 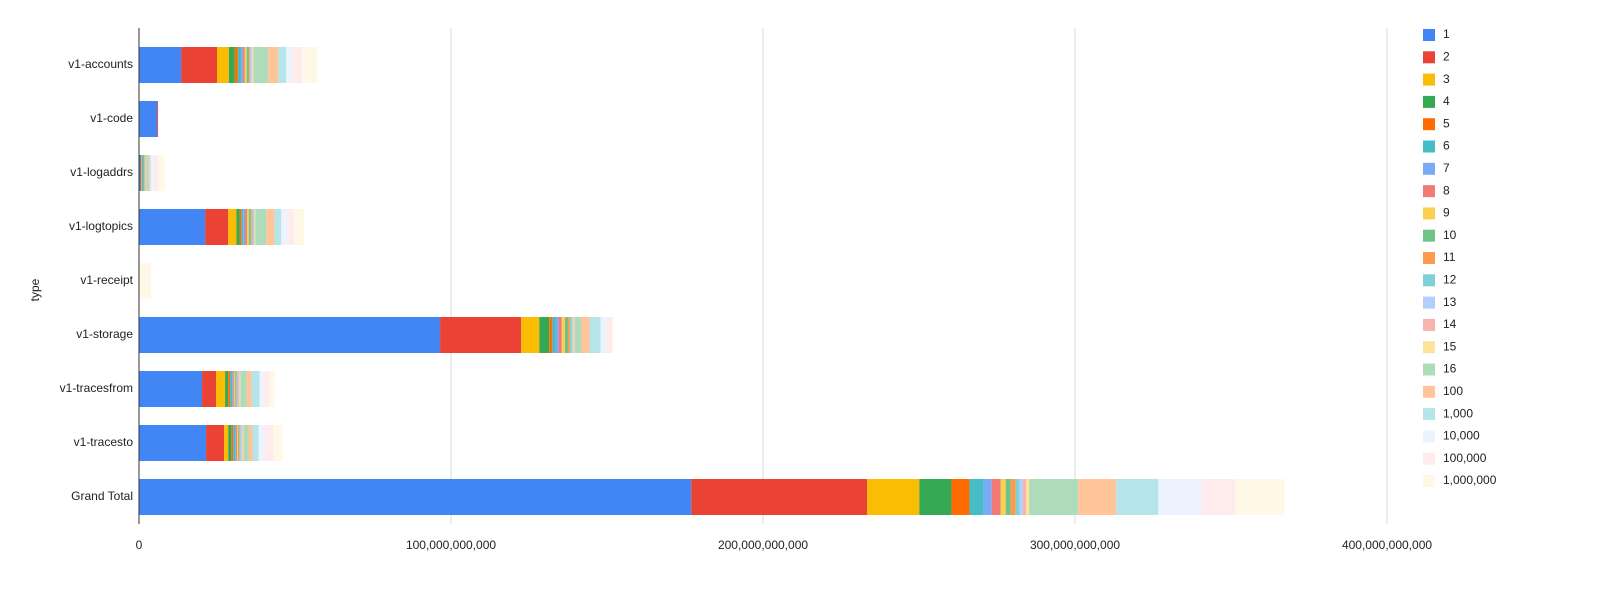 What do you see at coordinates (1446, 168) in the screenshot?
I see `legend-label: 7` at bounding box center [1446, 168].